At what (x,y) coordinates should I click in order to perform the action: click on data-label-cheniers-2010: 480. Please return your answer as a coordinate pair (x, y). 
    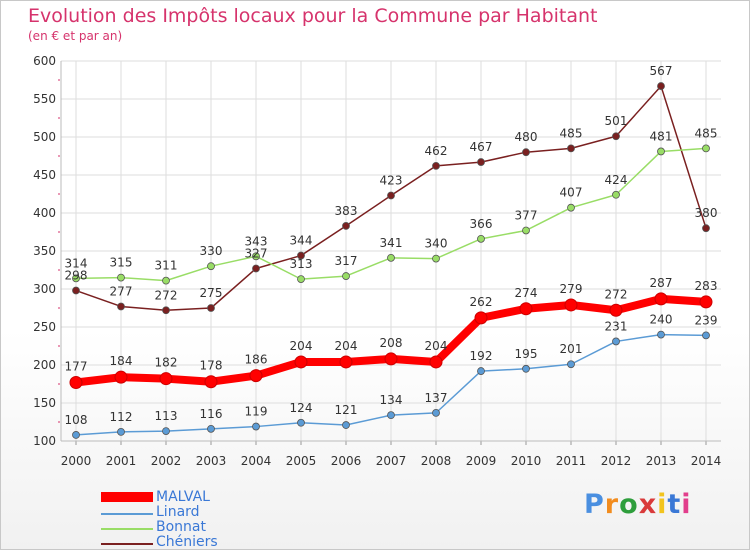
    Looking at the image, I should click on (526, 137).